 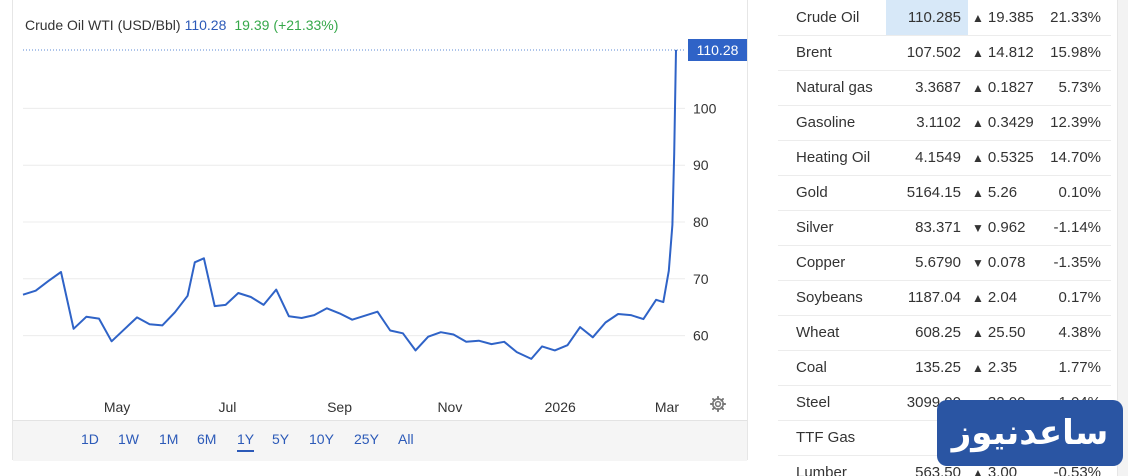 I want to click on timeframe-1d: 1D, so click(x=90, y=439).